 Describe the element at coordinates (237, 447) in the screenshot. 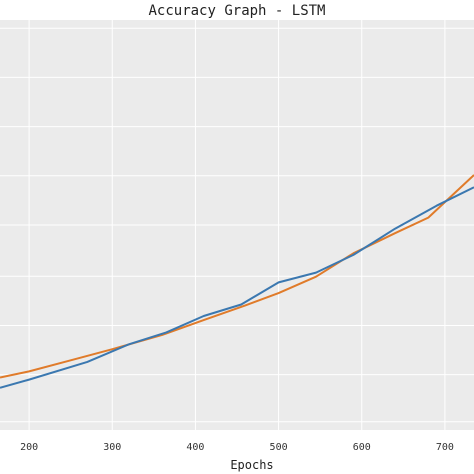

I see `x-tick-labels: 200 300 400 500 600 700` at that location.